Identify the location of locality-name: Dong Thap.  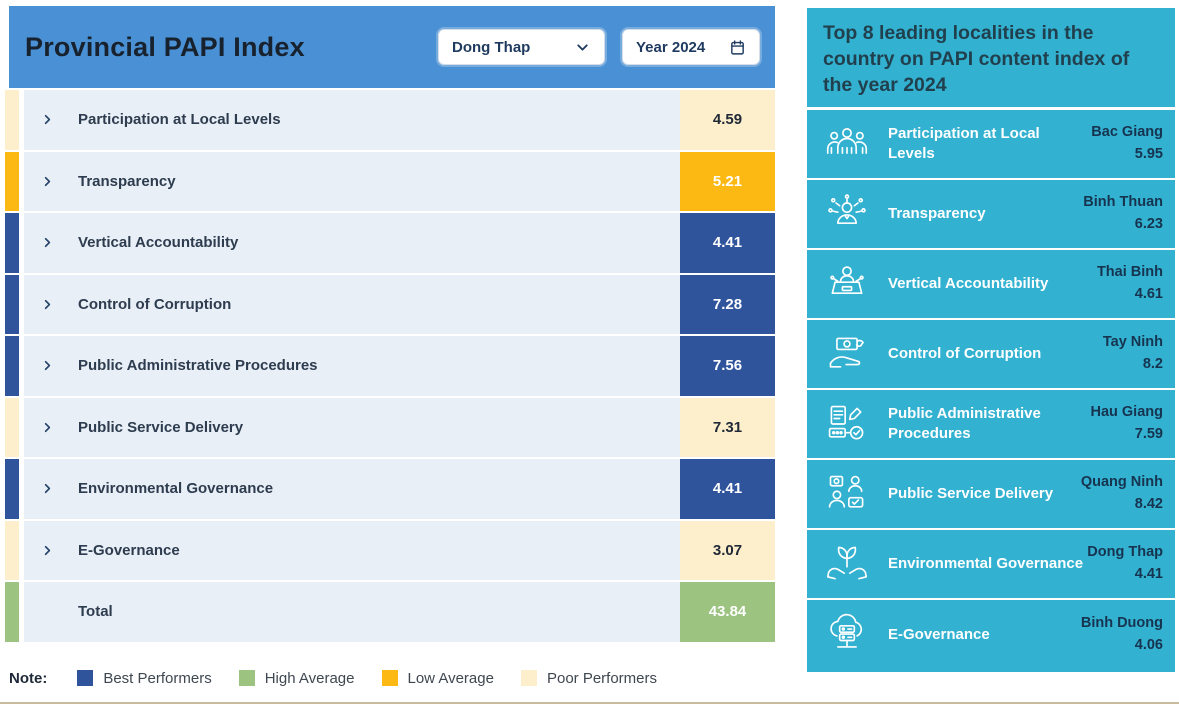
(1125, 552).